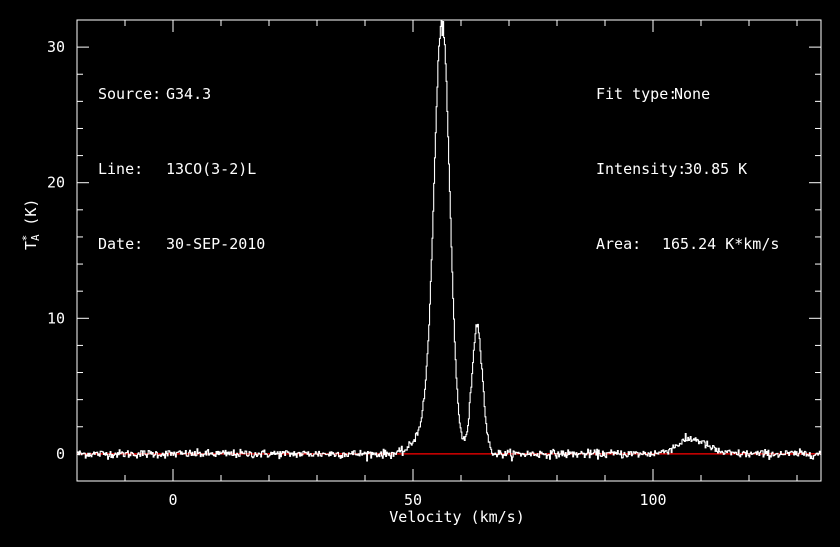 The image size is (840, 547). What do you see at coordinates (216, 244) in the screenshot?
I see `date-value: 30-SEP-2010` at bounding box center [216, 244].